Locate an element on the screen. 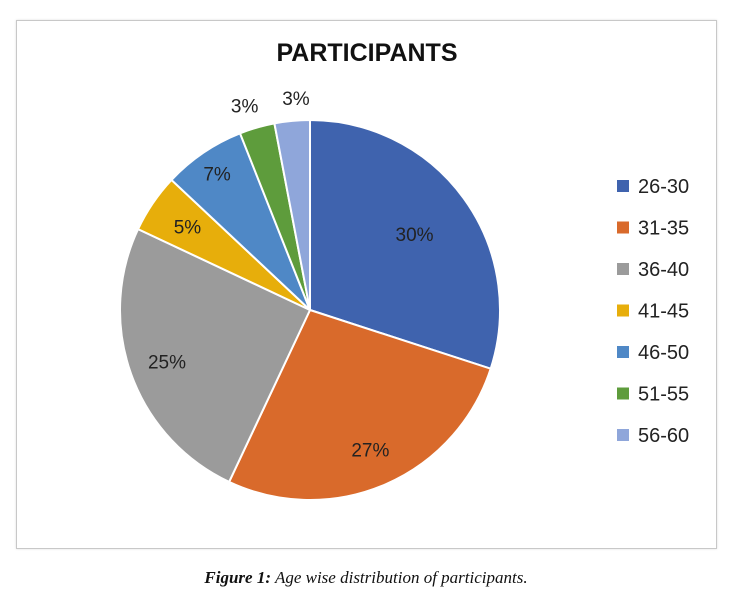 Image resolution: width=732 pixels, height=598 pixels. legend-label: 46-50 is located at coordinates (663, 353).